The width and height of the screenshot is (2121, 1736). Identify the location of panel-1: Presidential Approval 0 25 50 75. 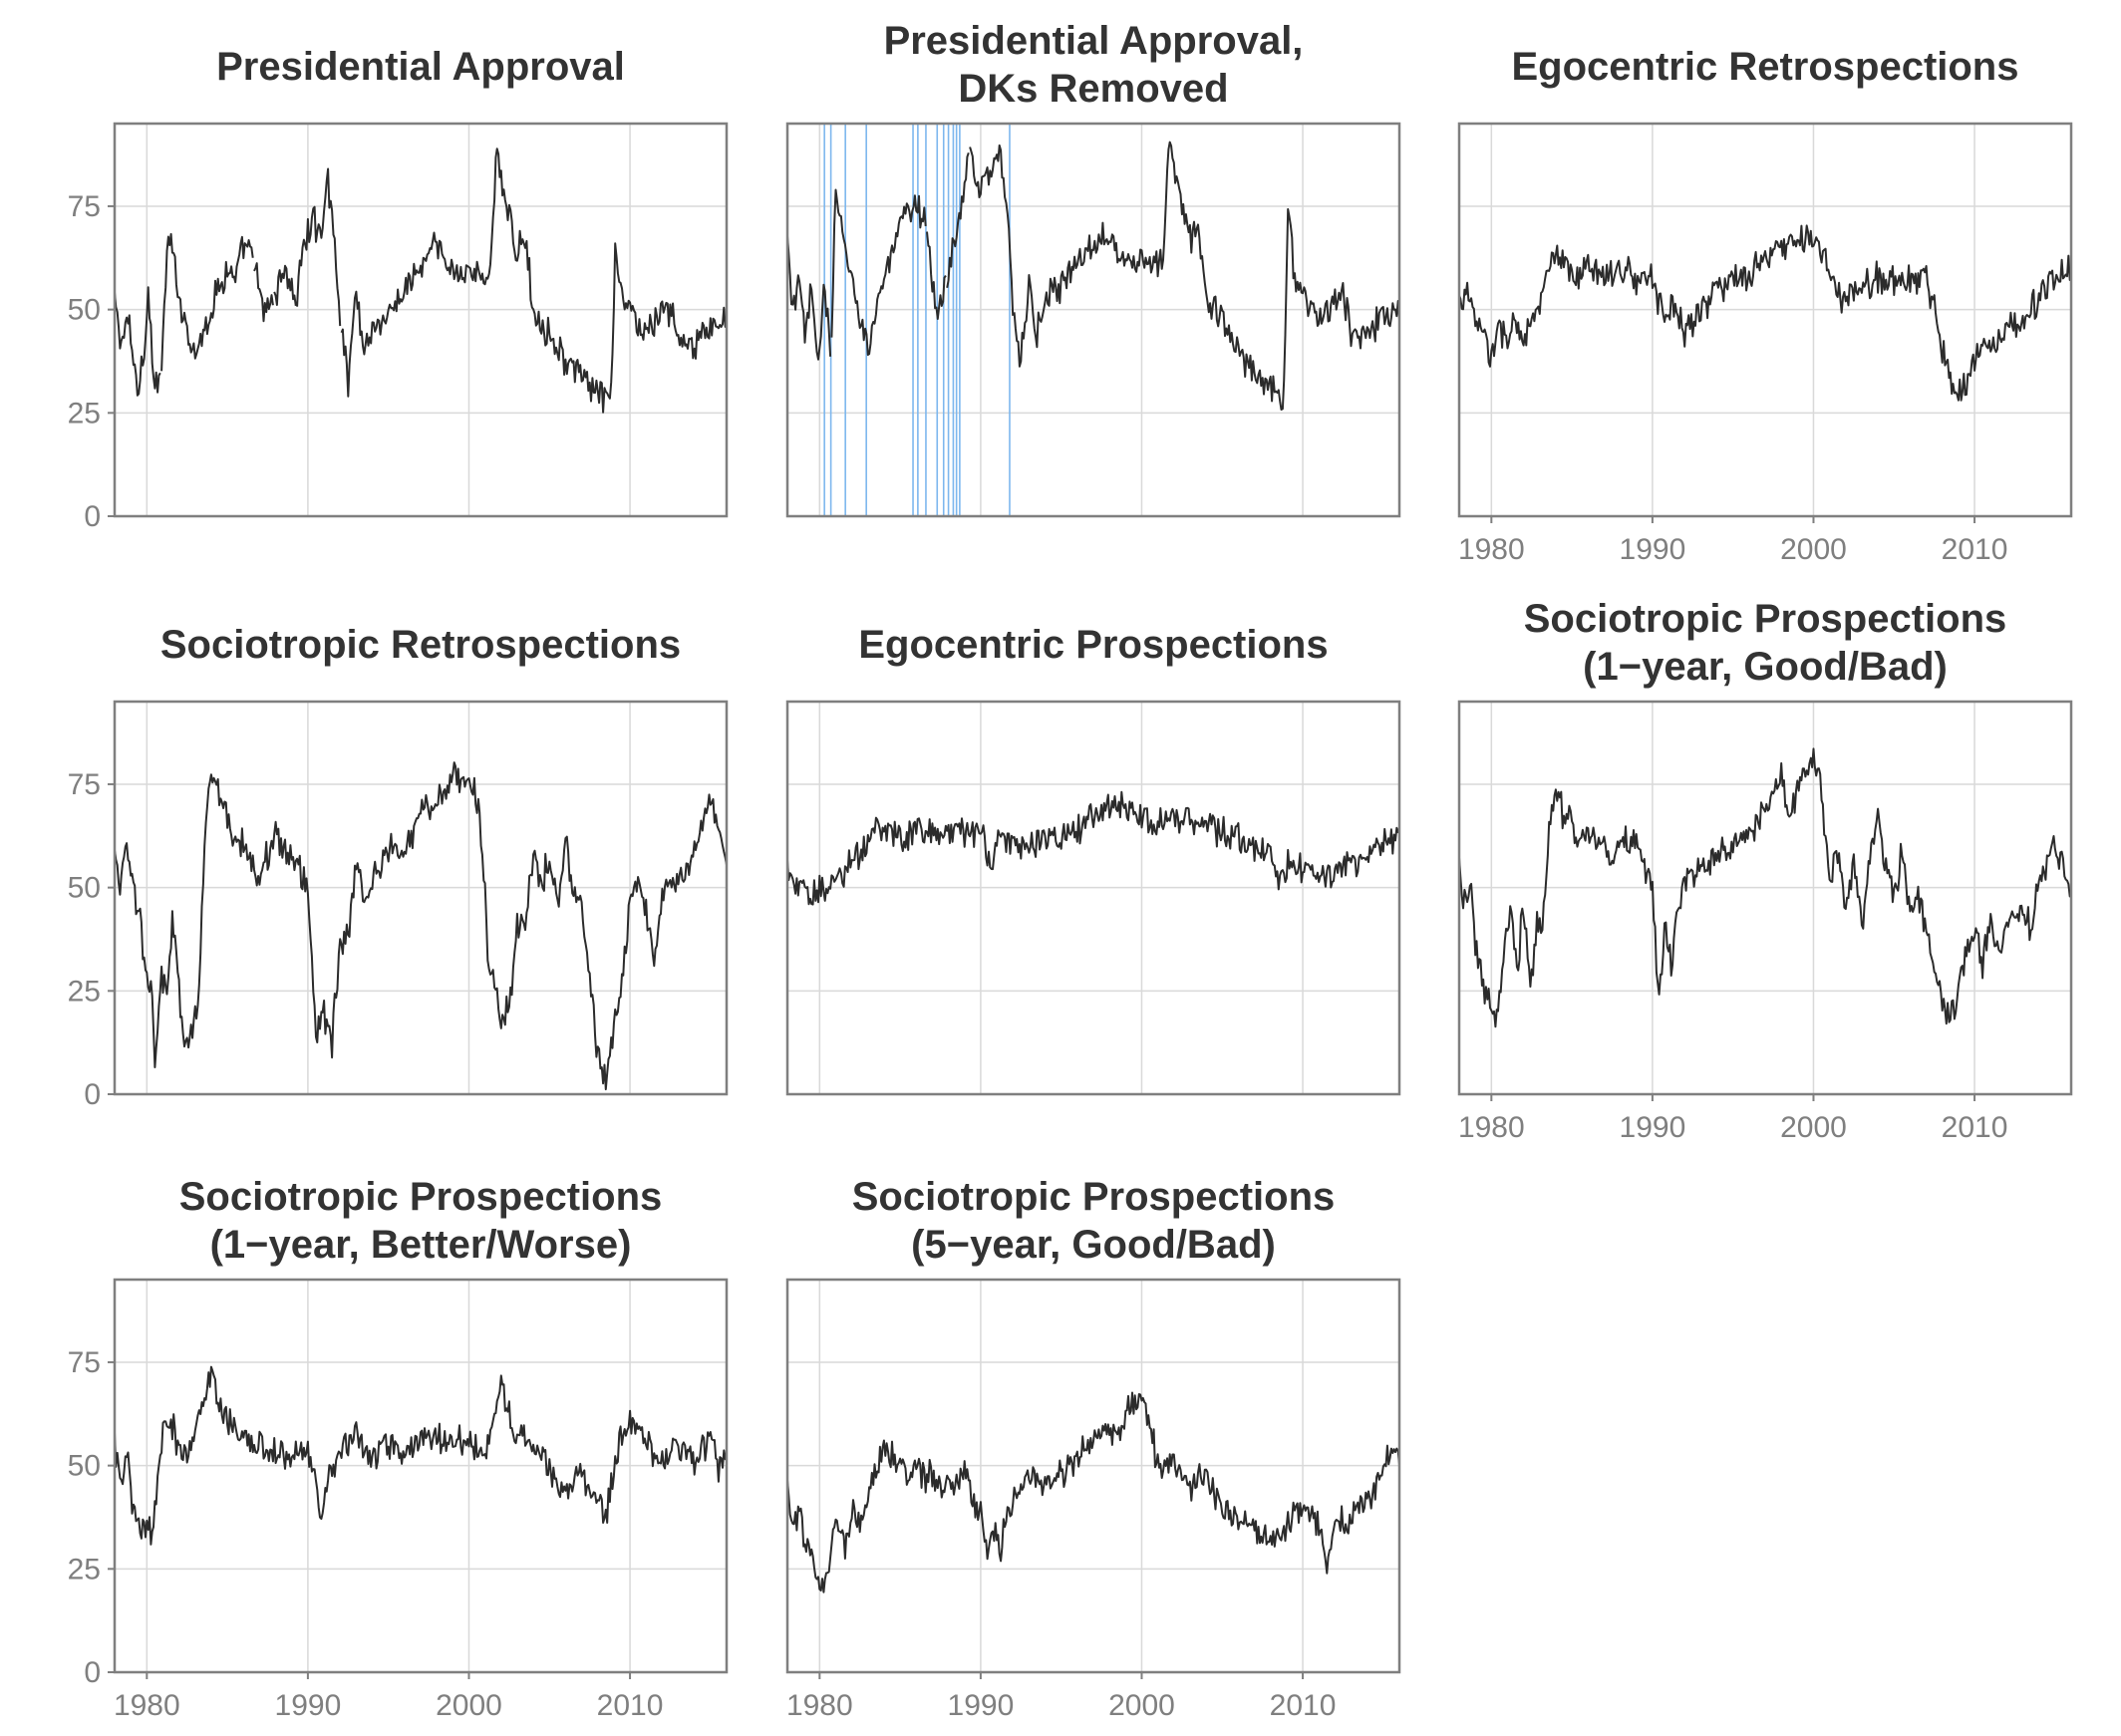
(398, 289).